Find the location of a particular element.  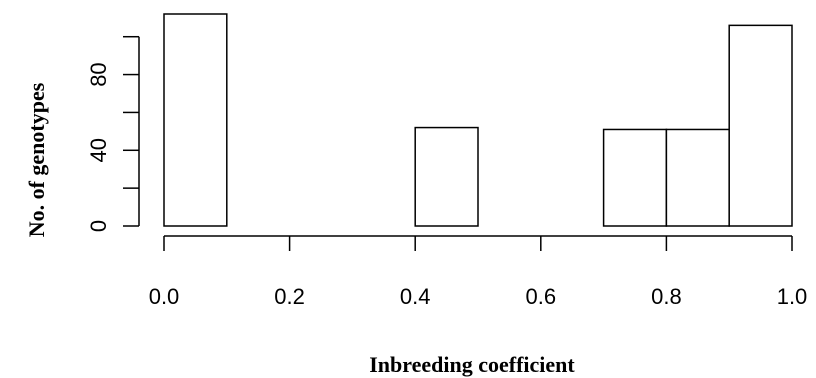

y-tick-label-2: 80 is located at coordinates (98, 74).